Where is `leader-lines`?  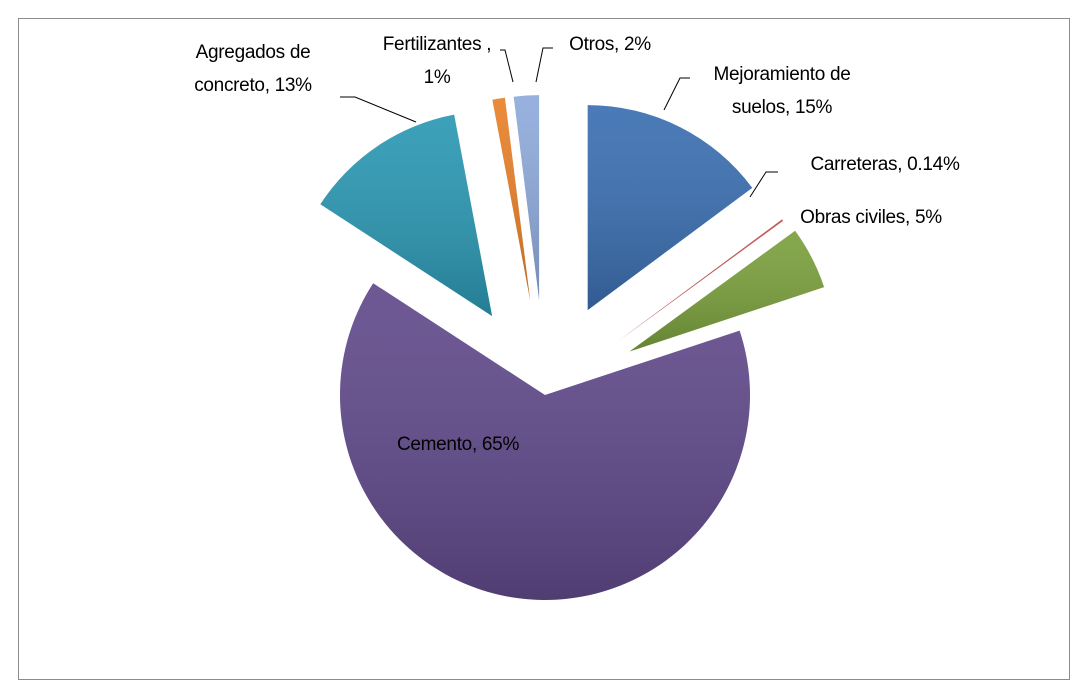
leader-lines is located at coordinates (559, 122).